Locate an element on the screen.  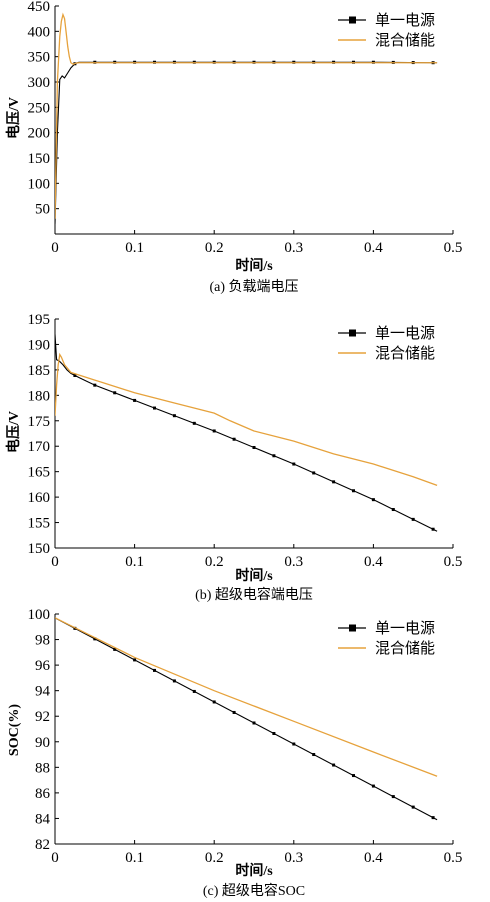
chart-caption: (b) 超级电容端电压 is located at coordinates (254, 594).